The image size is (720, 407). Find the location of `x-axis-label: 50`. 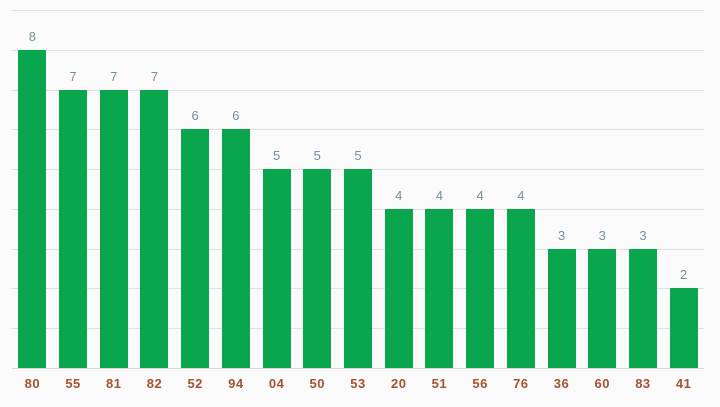

x-axis-label: 50 is located at coordinates (317, 383).